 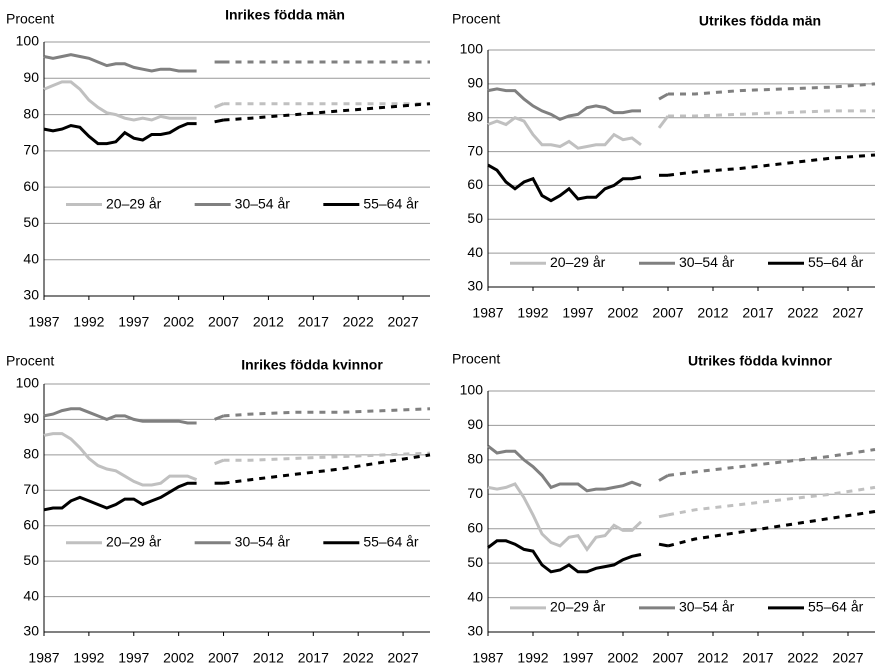 What do you see at coordinates (760, 361) in the screenshot?
I see `chart-title: Utrikes födda kvinnor` at bounding box center [760, 361].